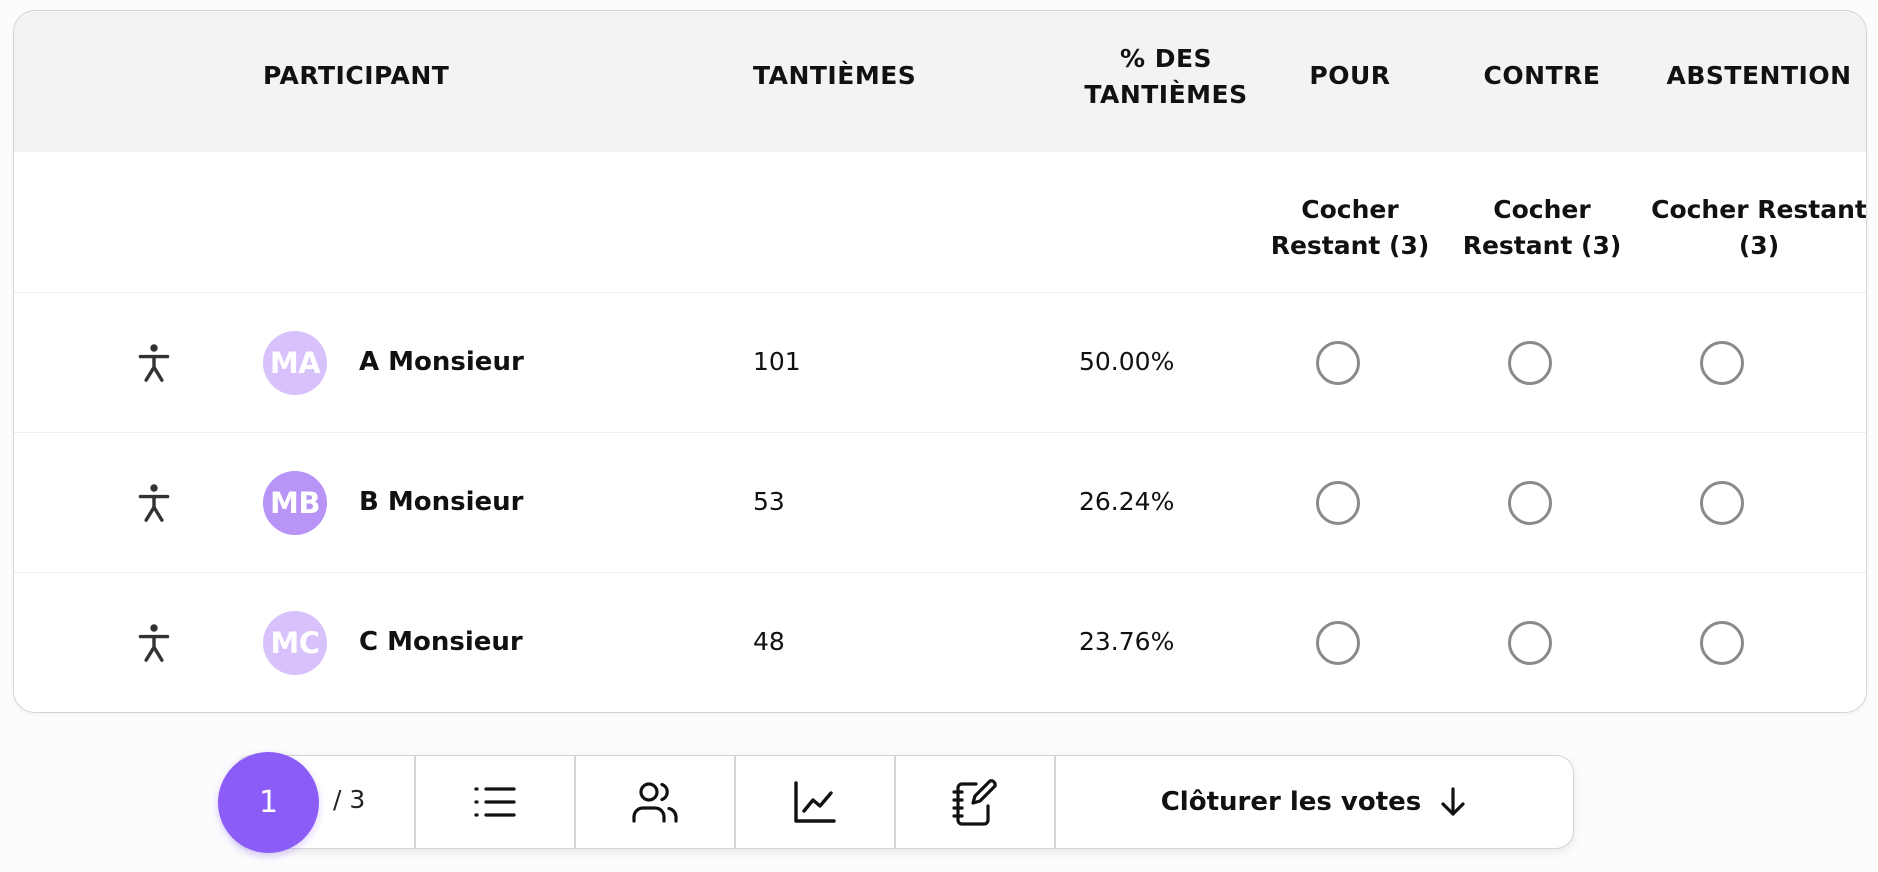  What do you see at coordinates (1350, 245) in the screenshot?
I see `cocher-pour-line2: Restant (3)` at bounding box center [1350, 245].